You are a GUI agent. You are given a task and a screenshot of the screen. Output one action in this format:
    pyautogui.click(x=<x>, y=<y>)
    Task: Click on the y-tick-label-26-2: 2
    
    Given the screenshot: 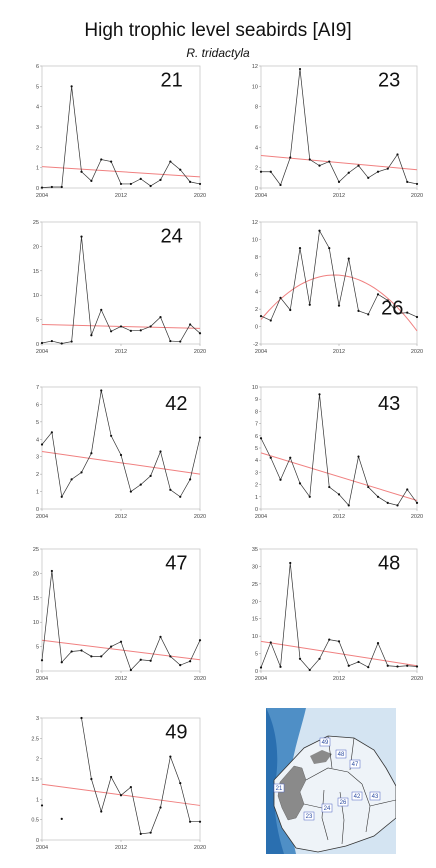 What is the action you would take?
    pyautogui.click(x=256, y=310)
    